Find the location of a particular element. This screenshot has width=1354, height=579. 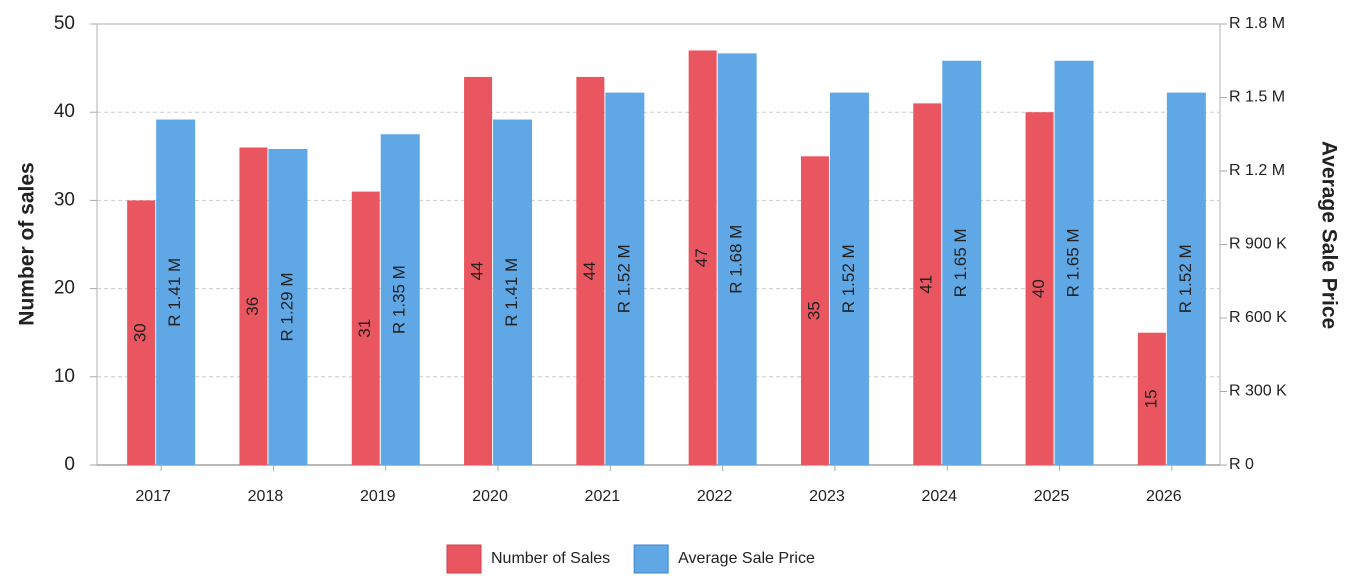

x-tick-label: 2021 is located at coordinates (603, 496).